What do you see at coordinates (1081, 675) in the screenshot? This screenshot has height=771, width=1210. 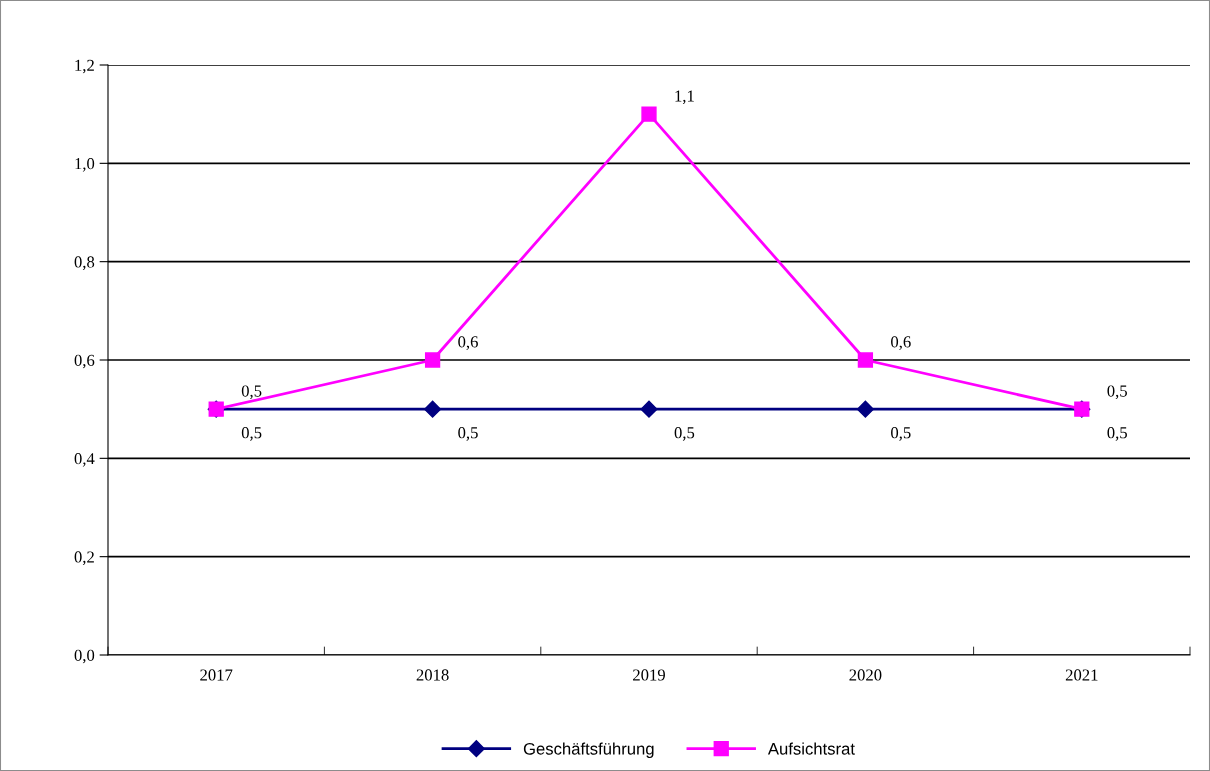 I see `x-tick-label: 2021` at bounding box center [1081, 675].